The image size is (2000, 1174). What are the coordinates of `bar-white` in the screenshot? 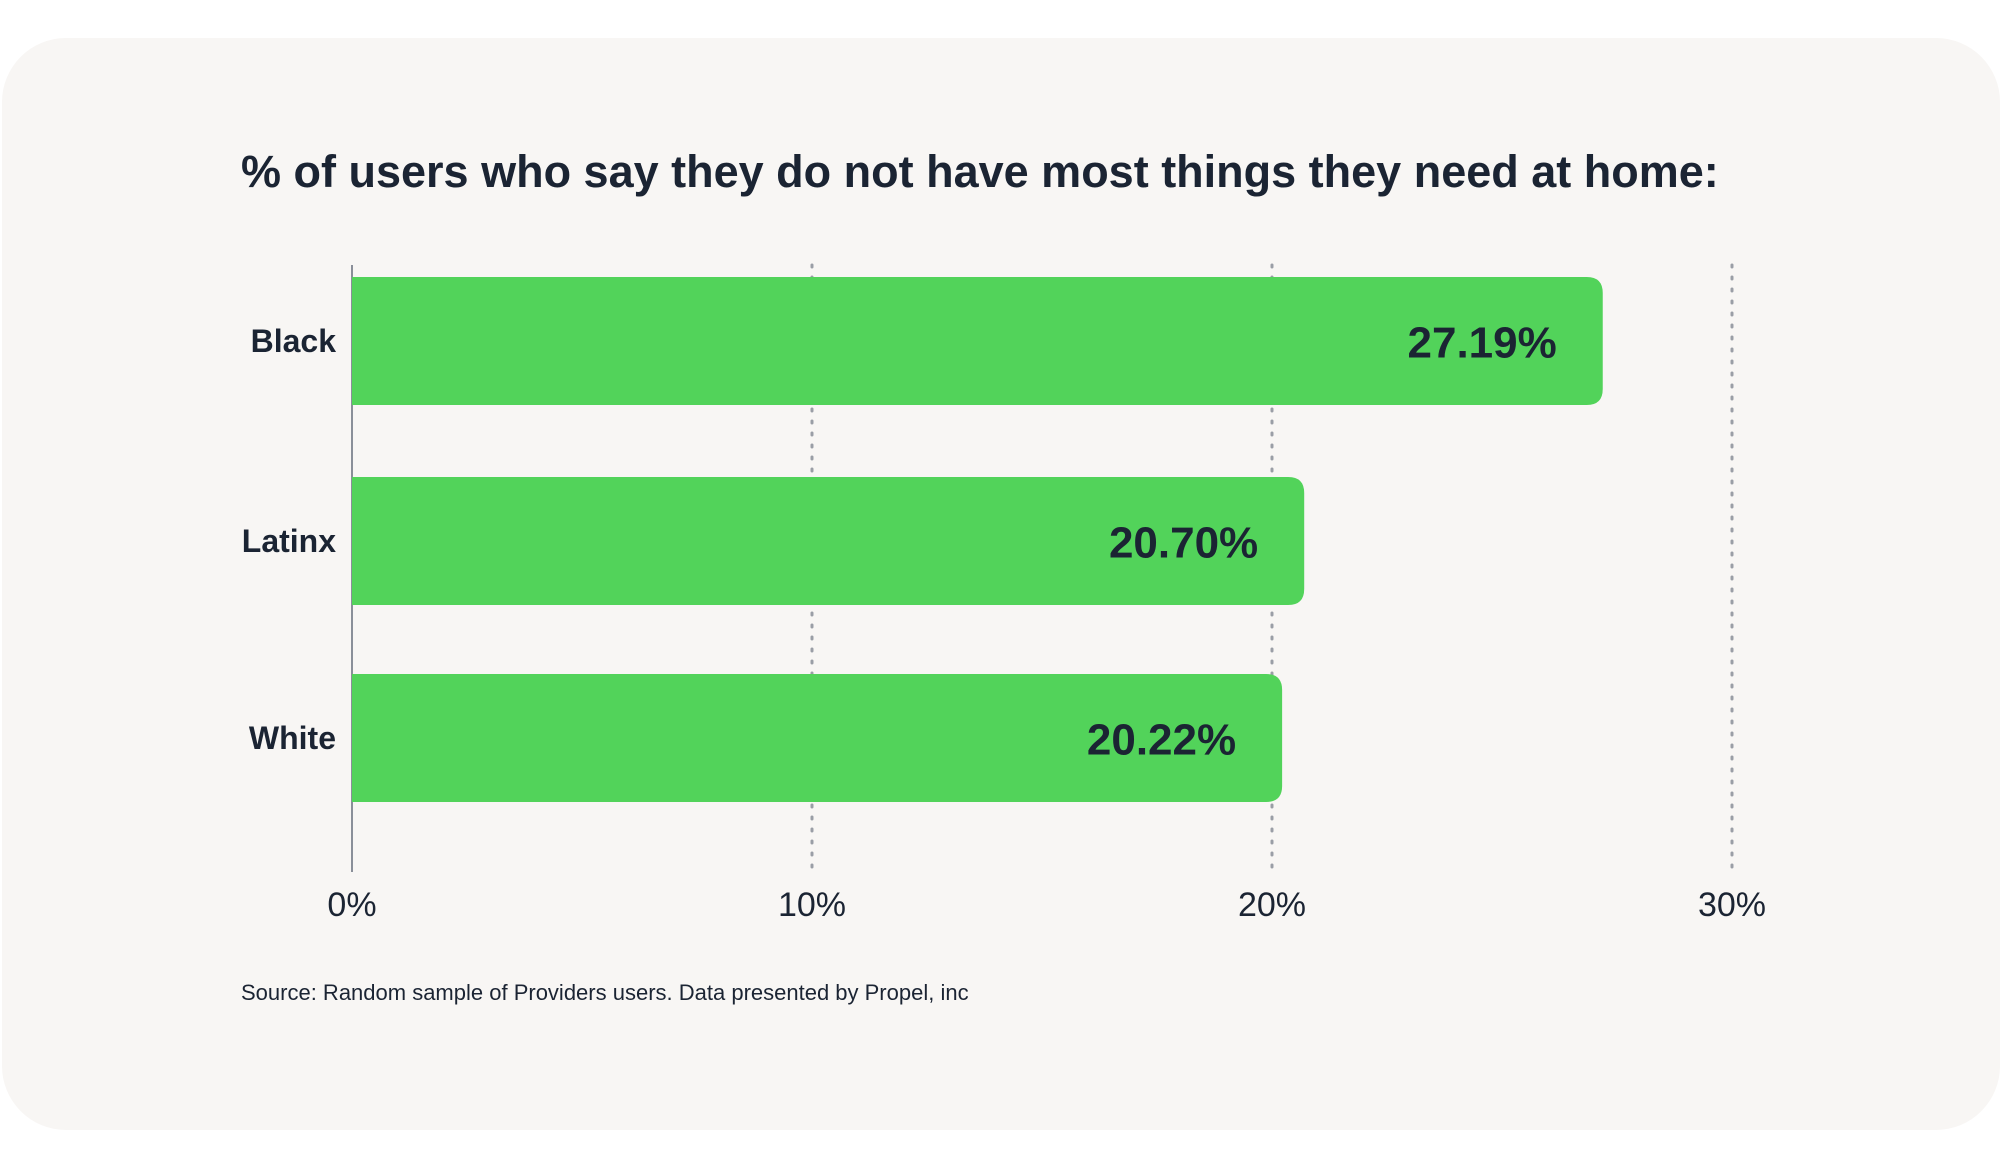 It's located at (817, 738).